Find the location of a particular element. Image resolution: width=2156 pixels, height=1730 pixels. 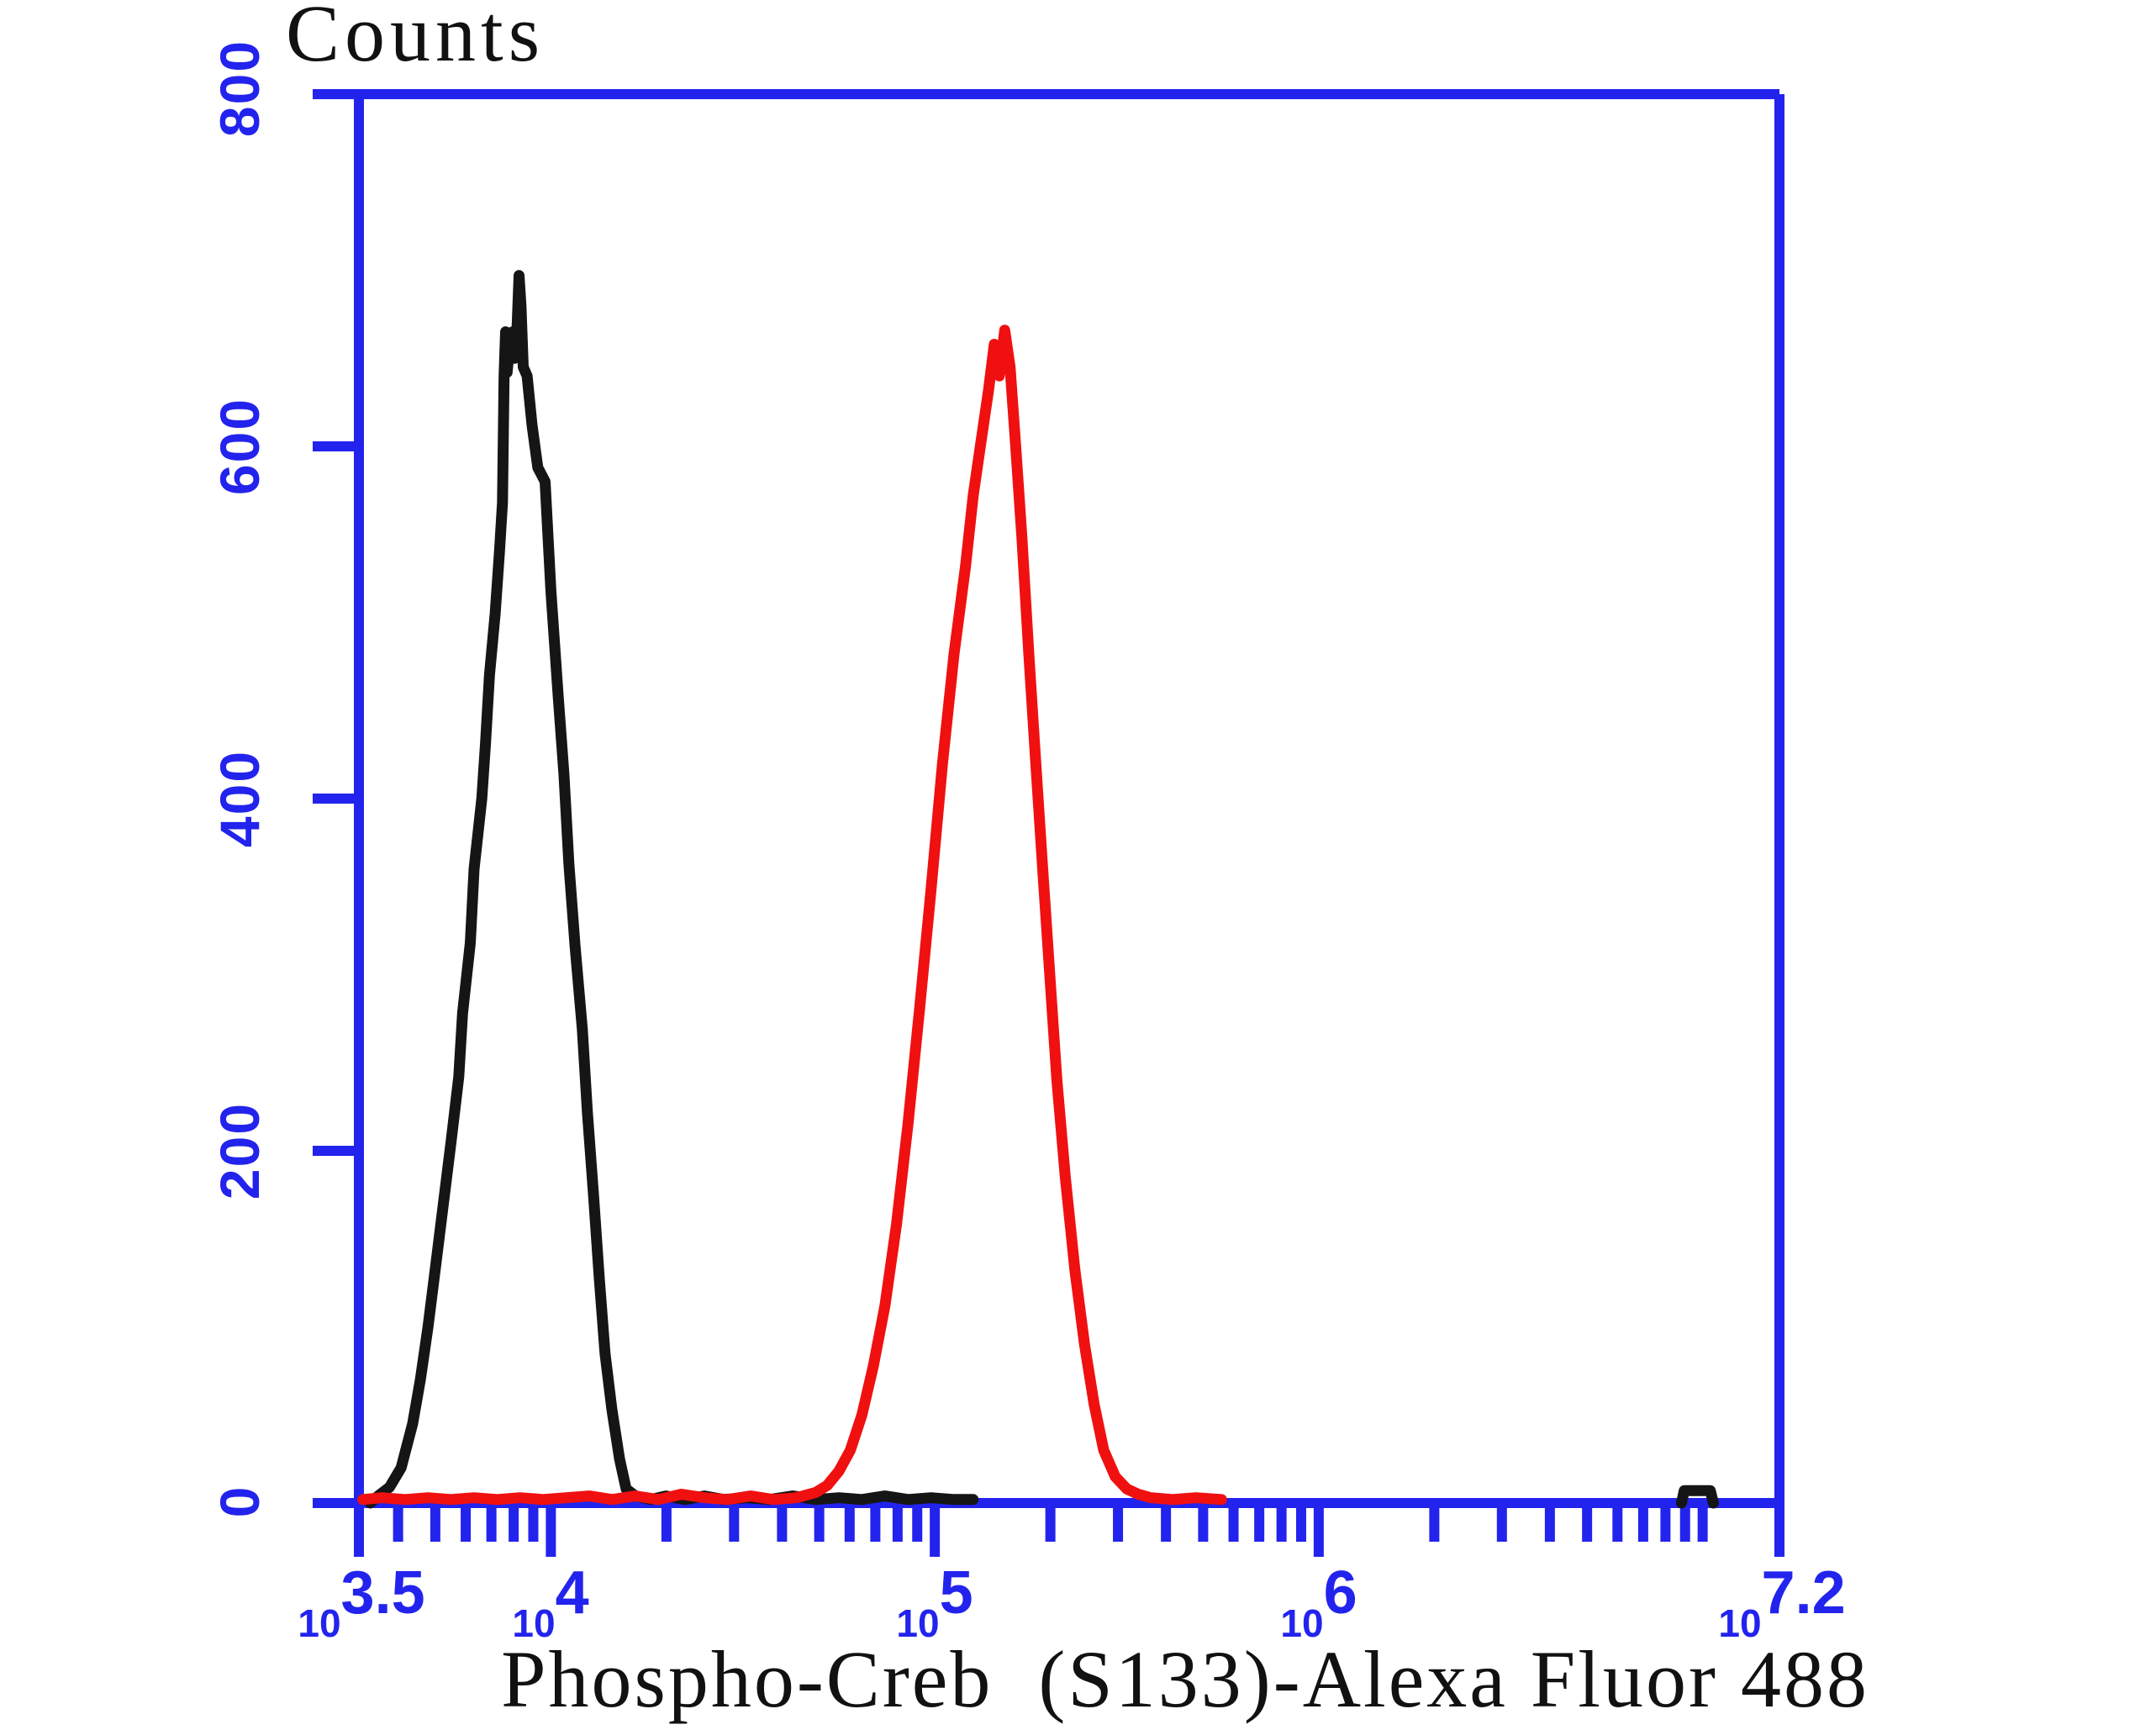

y-tick-label-400: 400 is located at coordinates (239, 798).